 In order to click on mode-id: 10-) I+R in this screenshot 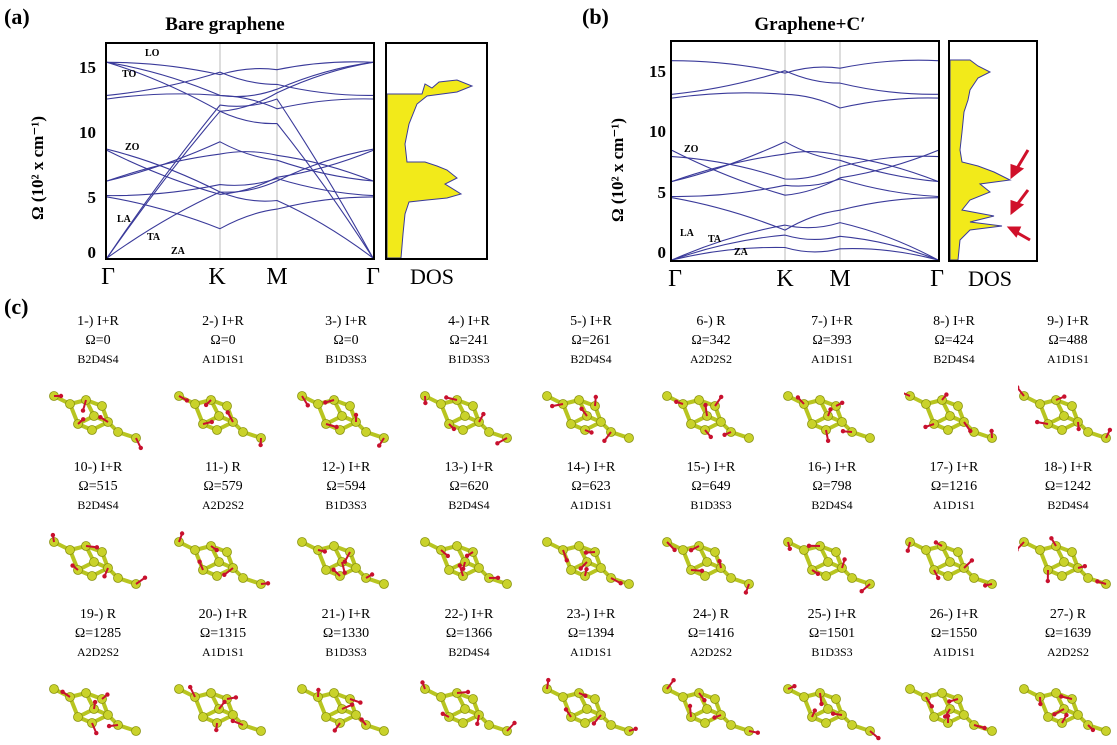, I will do `click(98, 467)`.